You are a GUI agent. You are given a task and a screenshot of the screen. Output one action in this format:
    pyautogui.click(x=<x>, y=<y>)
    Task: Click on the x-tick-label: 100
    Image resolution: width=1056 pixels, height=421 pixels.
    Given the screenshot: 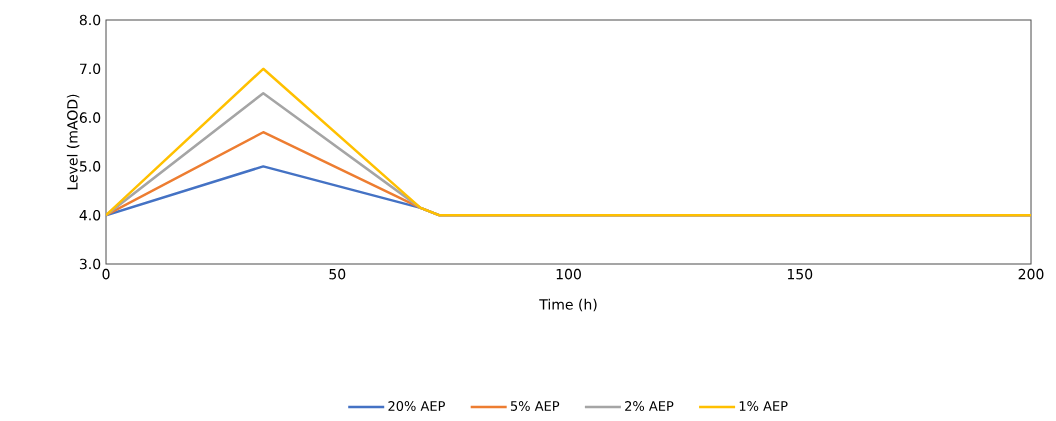 What is the action you would take?
    pyautogui.click(x=568, y=274)
    